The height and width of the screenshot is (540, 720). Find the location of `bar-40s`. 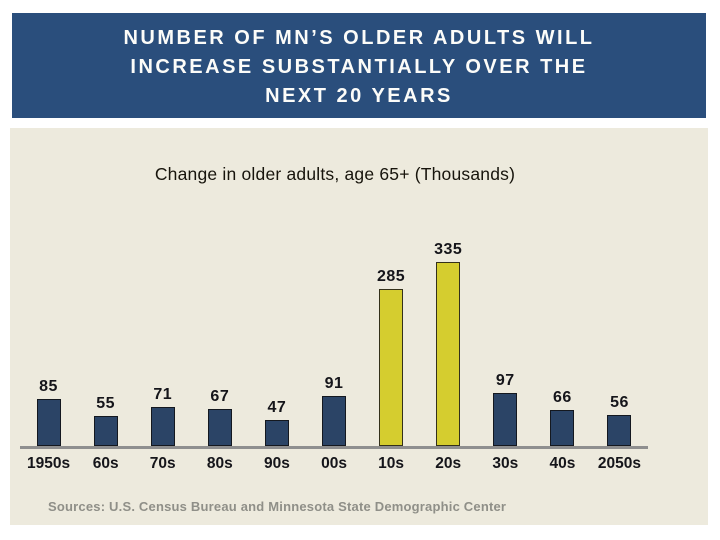

bar-40s is located at coordinates (562, 428).